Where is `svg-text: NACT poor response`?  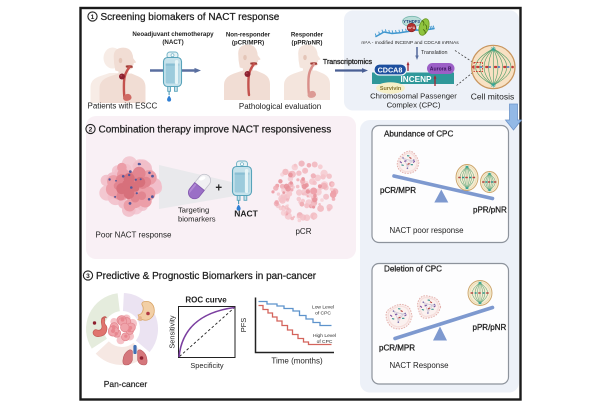 svg-text: NACT poor response is located at coordinates (427, 230).